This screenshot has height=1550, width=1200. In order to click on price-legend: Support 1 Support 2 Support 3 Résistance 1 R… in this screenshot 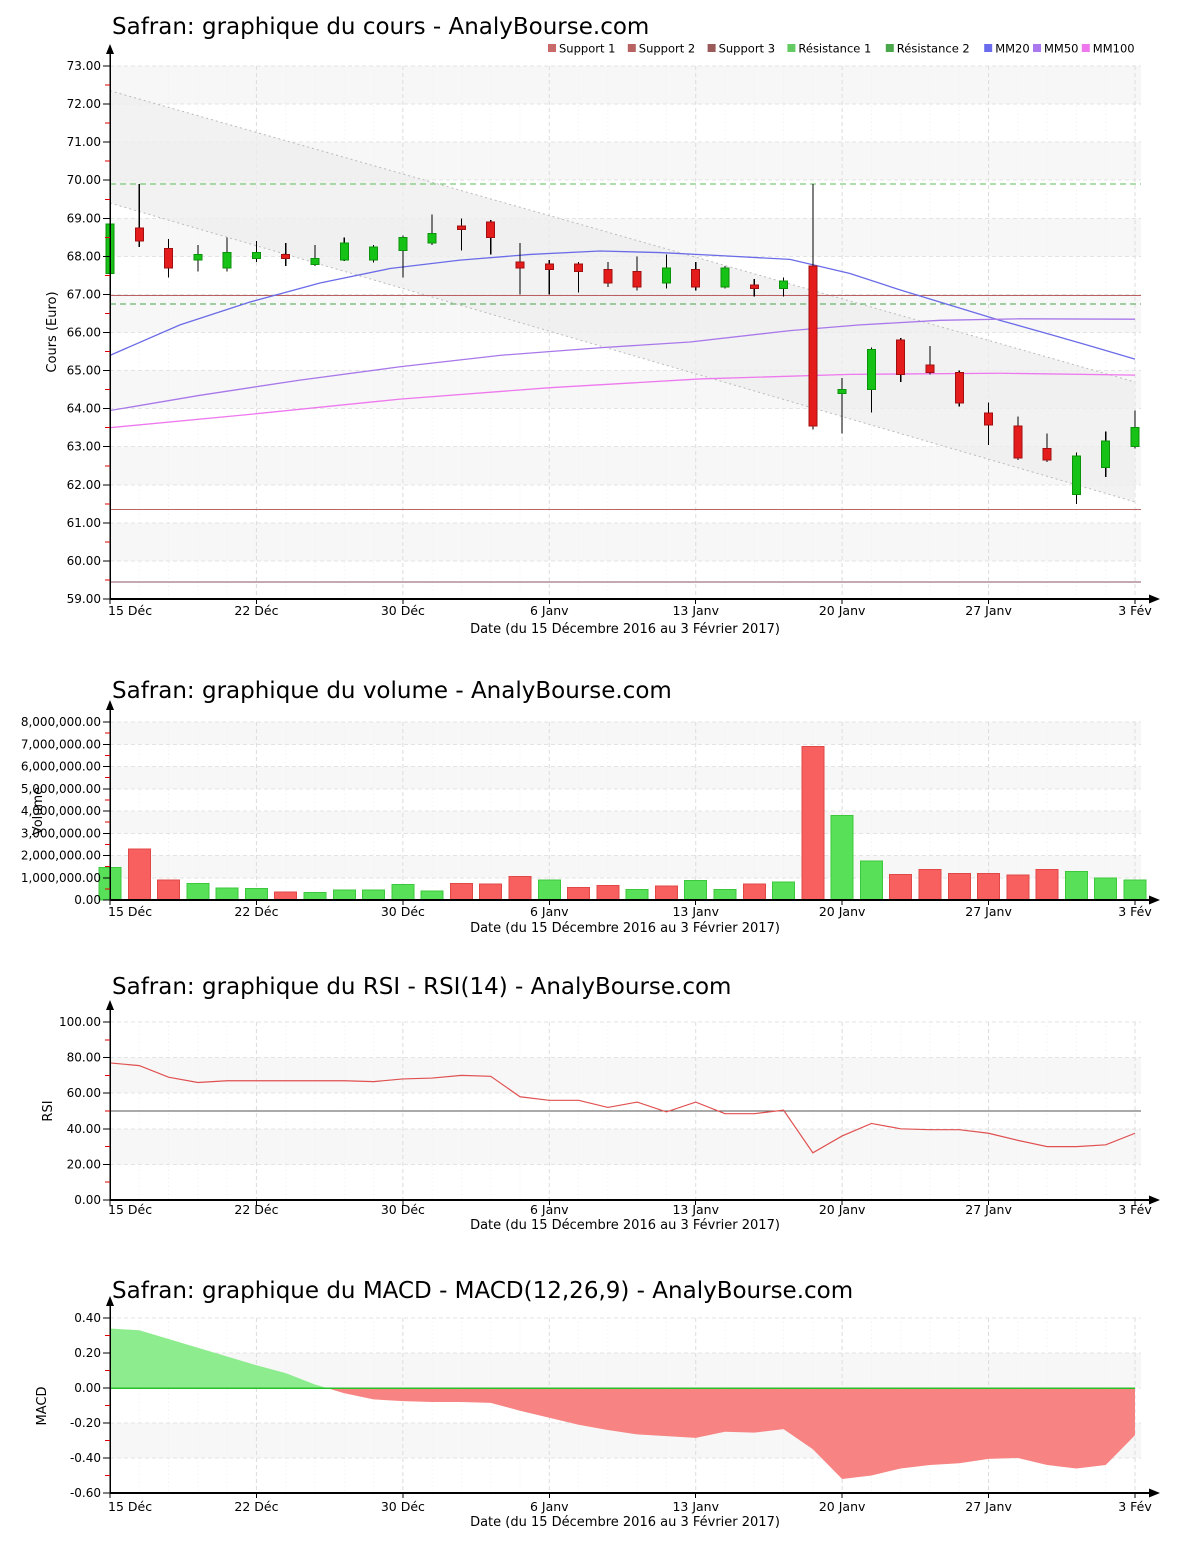, I will do `click(841, 49)`.